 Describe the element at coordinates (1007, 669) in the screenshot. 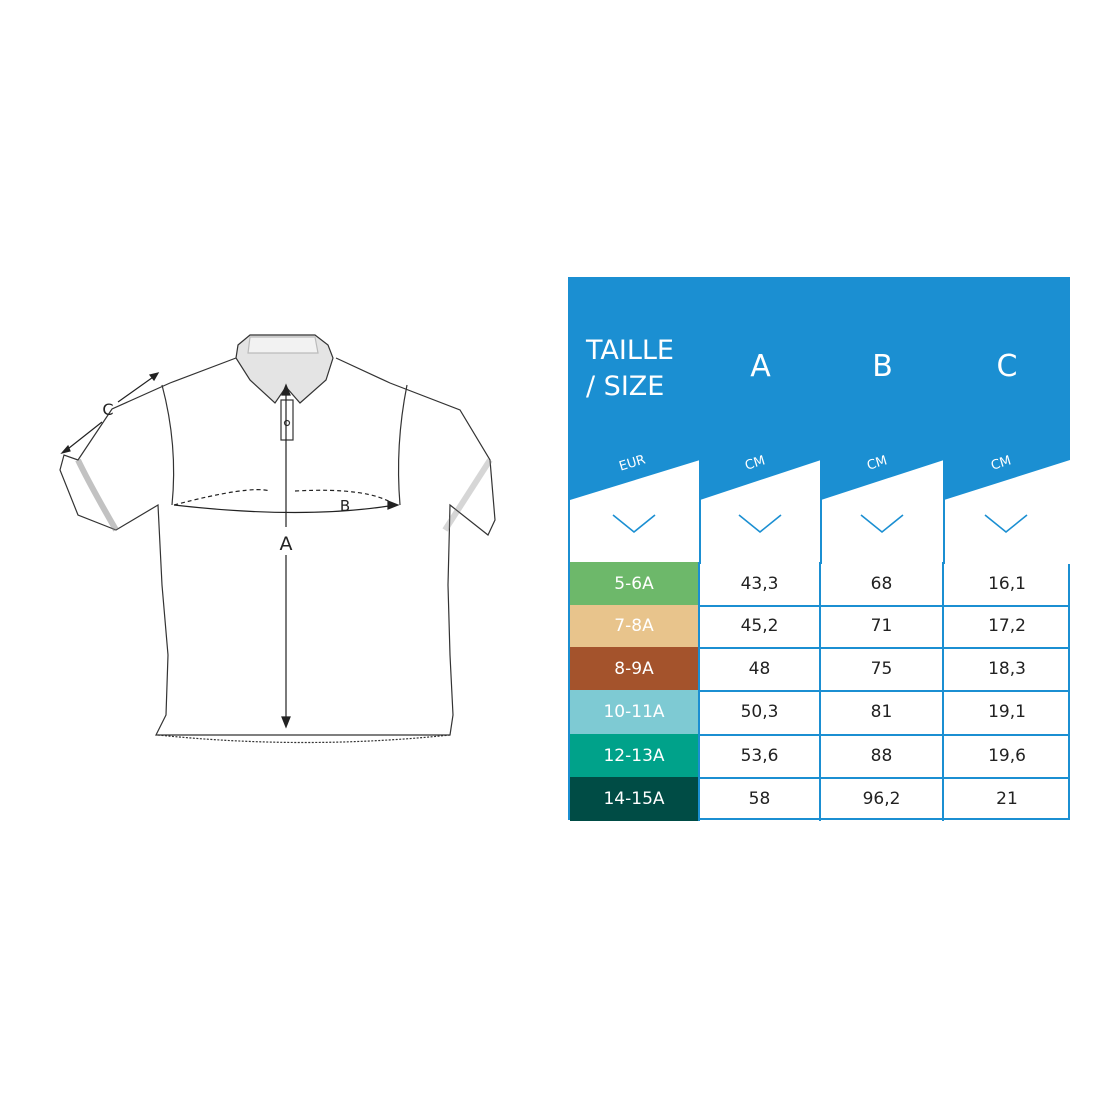

I see `measure-c-cell: 18,3` at that location.